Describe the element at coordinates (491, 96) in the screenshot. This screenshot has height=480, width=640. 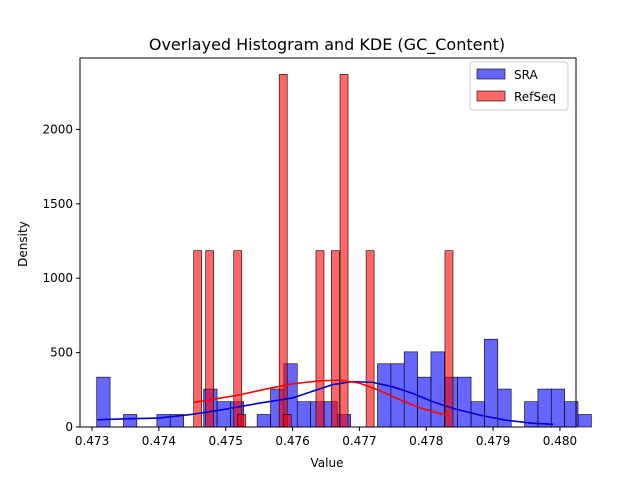
I see `legend-swatch-refseq` at that location.